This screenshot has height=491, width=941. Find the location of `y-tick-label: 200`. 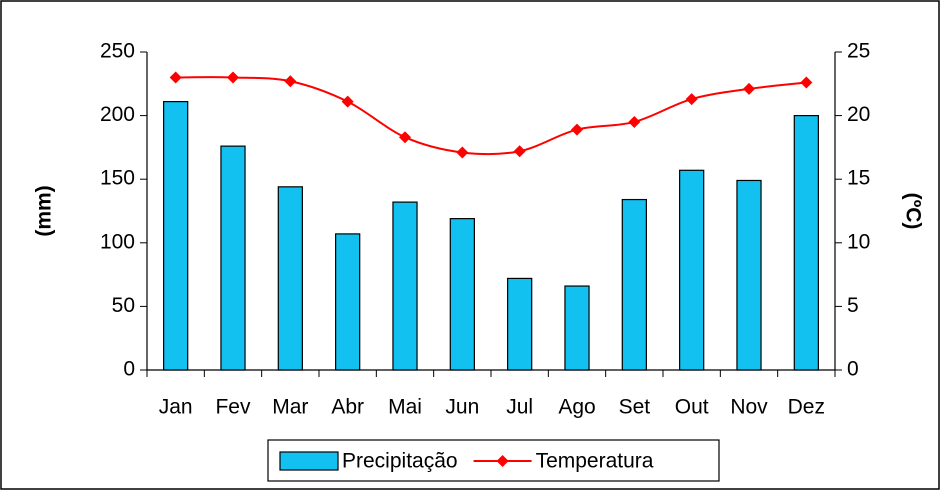

y-tick-label: 200 is located at coordinates (117, 114).